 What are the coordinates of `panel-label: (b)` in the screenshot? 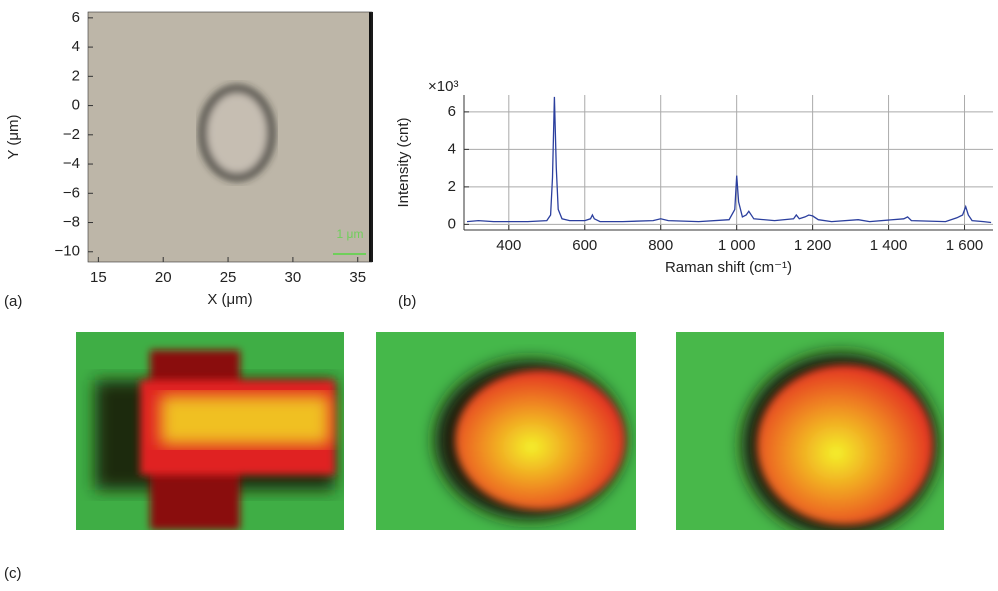 It's located at (407, 301).